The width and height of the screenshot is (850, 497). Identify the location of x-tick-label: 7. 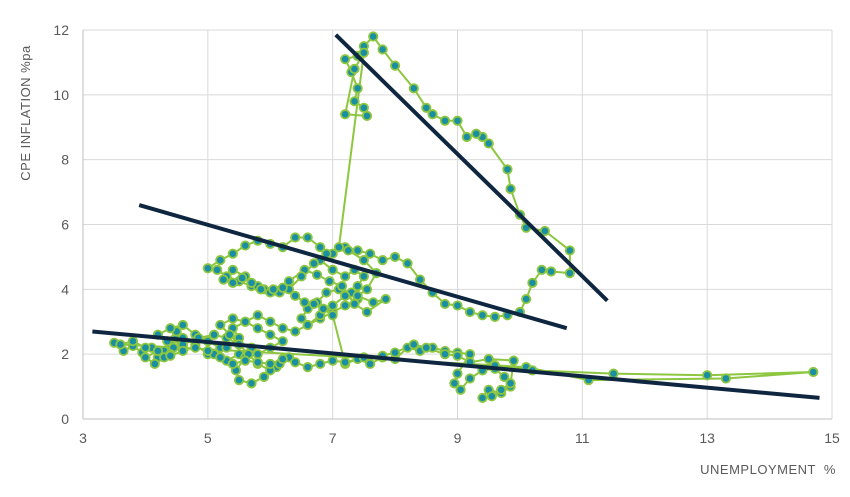
(333, 438).